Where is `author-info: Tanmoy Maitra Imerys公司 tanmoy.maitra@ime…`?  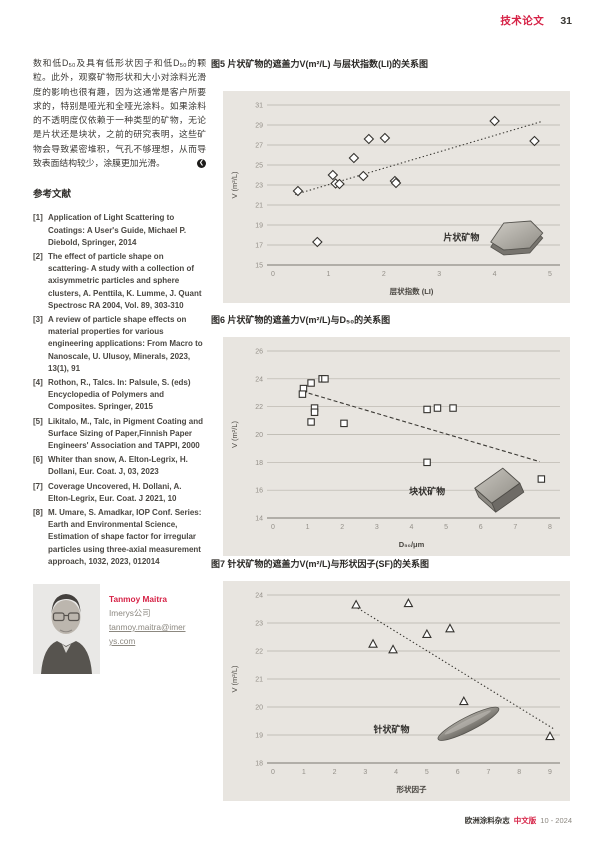 author-info: Tanmoy Maitra Imerys公司 tanmoy.maitra@ime… is located at coordinates (148, 629).